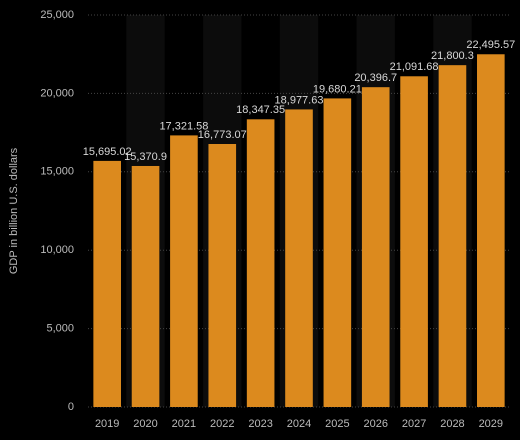 This screenshot has width=520, height=440. Describe the element at coordinates (452, 56) in the screenshot. I see `value-label: 21,800.3` at that location.